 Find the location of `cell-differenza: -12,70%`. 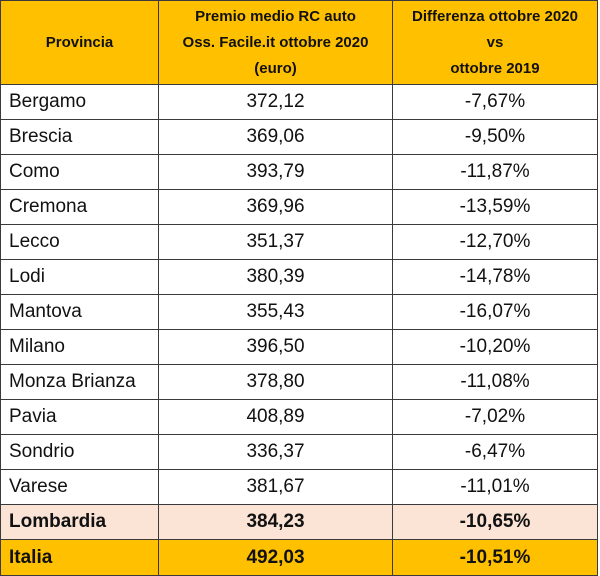

cell-differenza: -12,70% is located at coordinates (495, 242).